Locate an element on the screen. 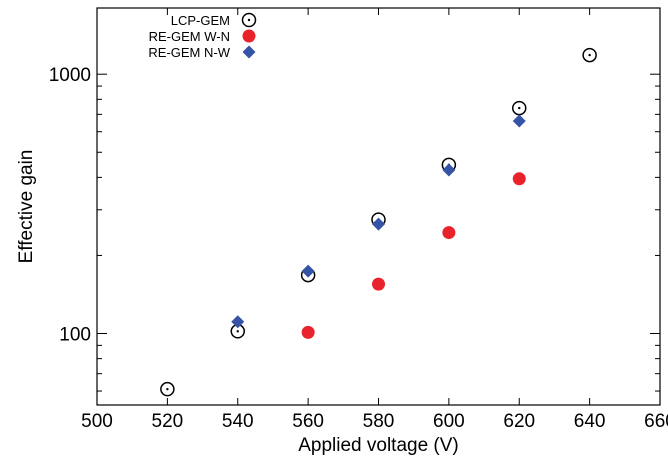  x-tick-label: 600 is located at coordinates (449, 421).